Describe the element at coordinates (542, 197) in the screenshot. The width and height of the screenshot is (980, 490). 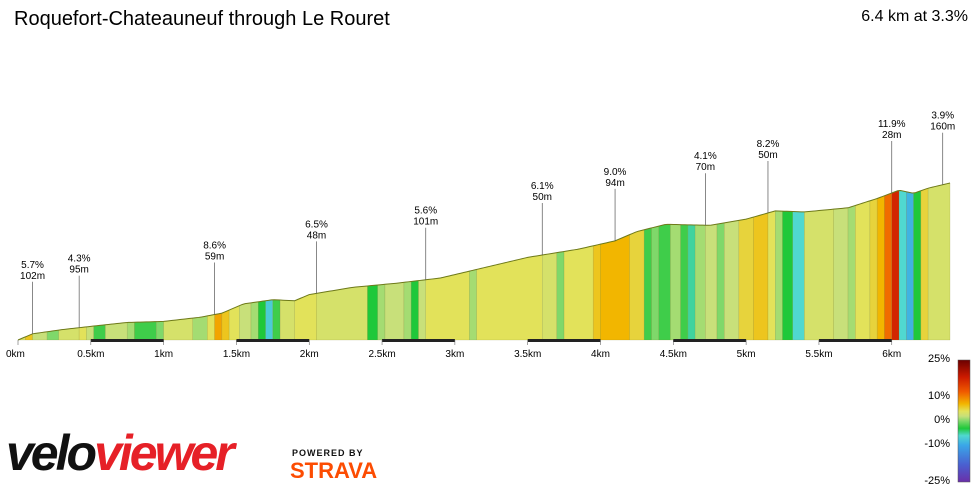
I see `annotation-distance: 50m` at that location.